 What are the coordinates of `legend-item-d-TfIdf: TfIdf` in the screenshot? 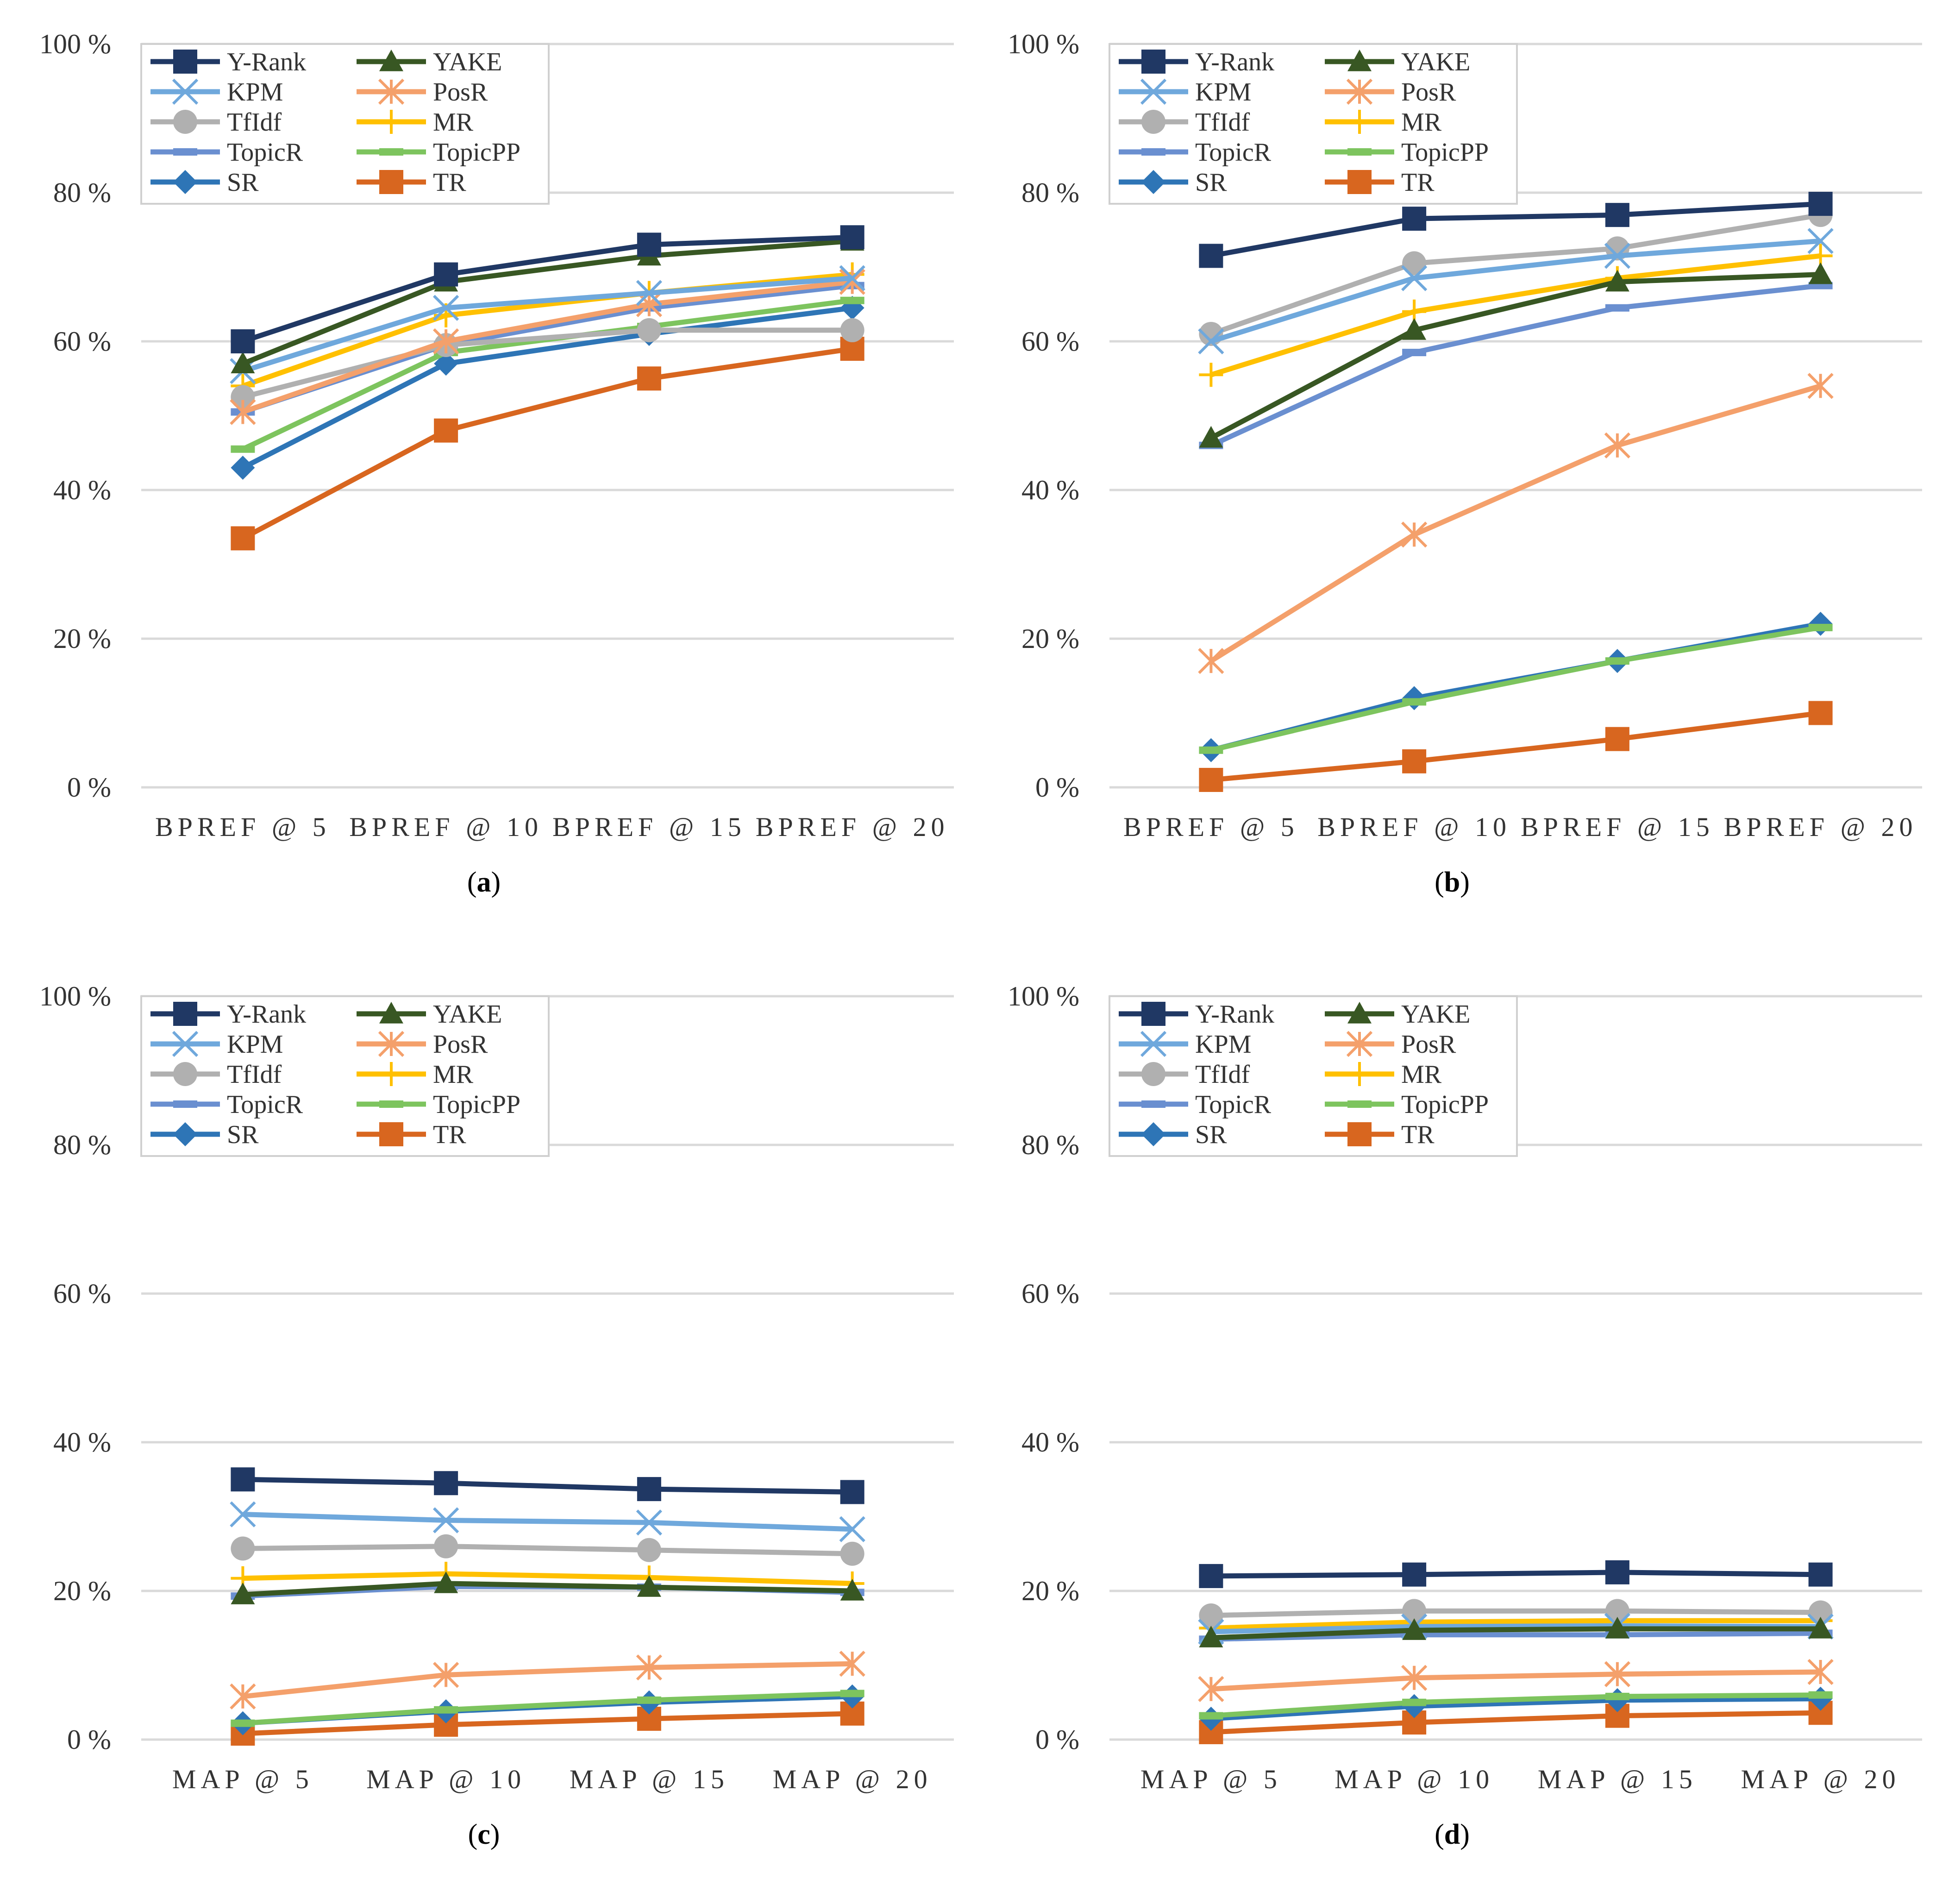 It's located at (1184, 1074).